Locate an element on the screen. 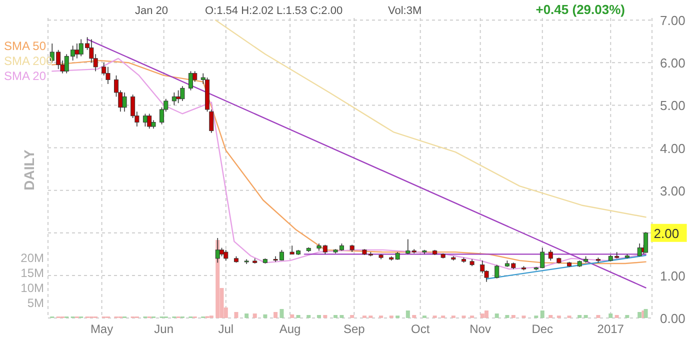 This screenshot has height=340, width=700. x-tick-label: Aug is located at coordinates (290, 329).